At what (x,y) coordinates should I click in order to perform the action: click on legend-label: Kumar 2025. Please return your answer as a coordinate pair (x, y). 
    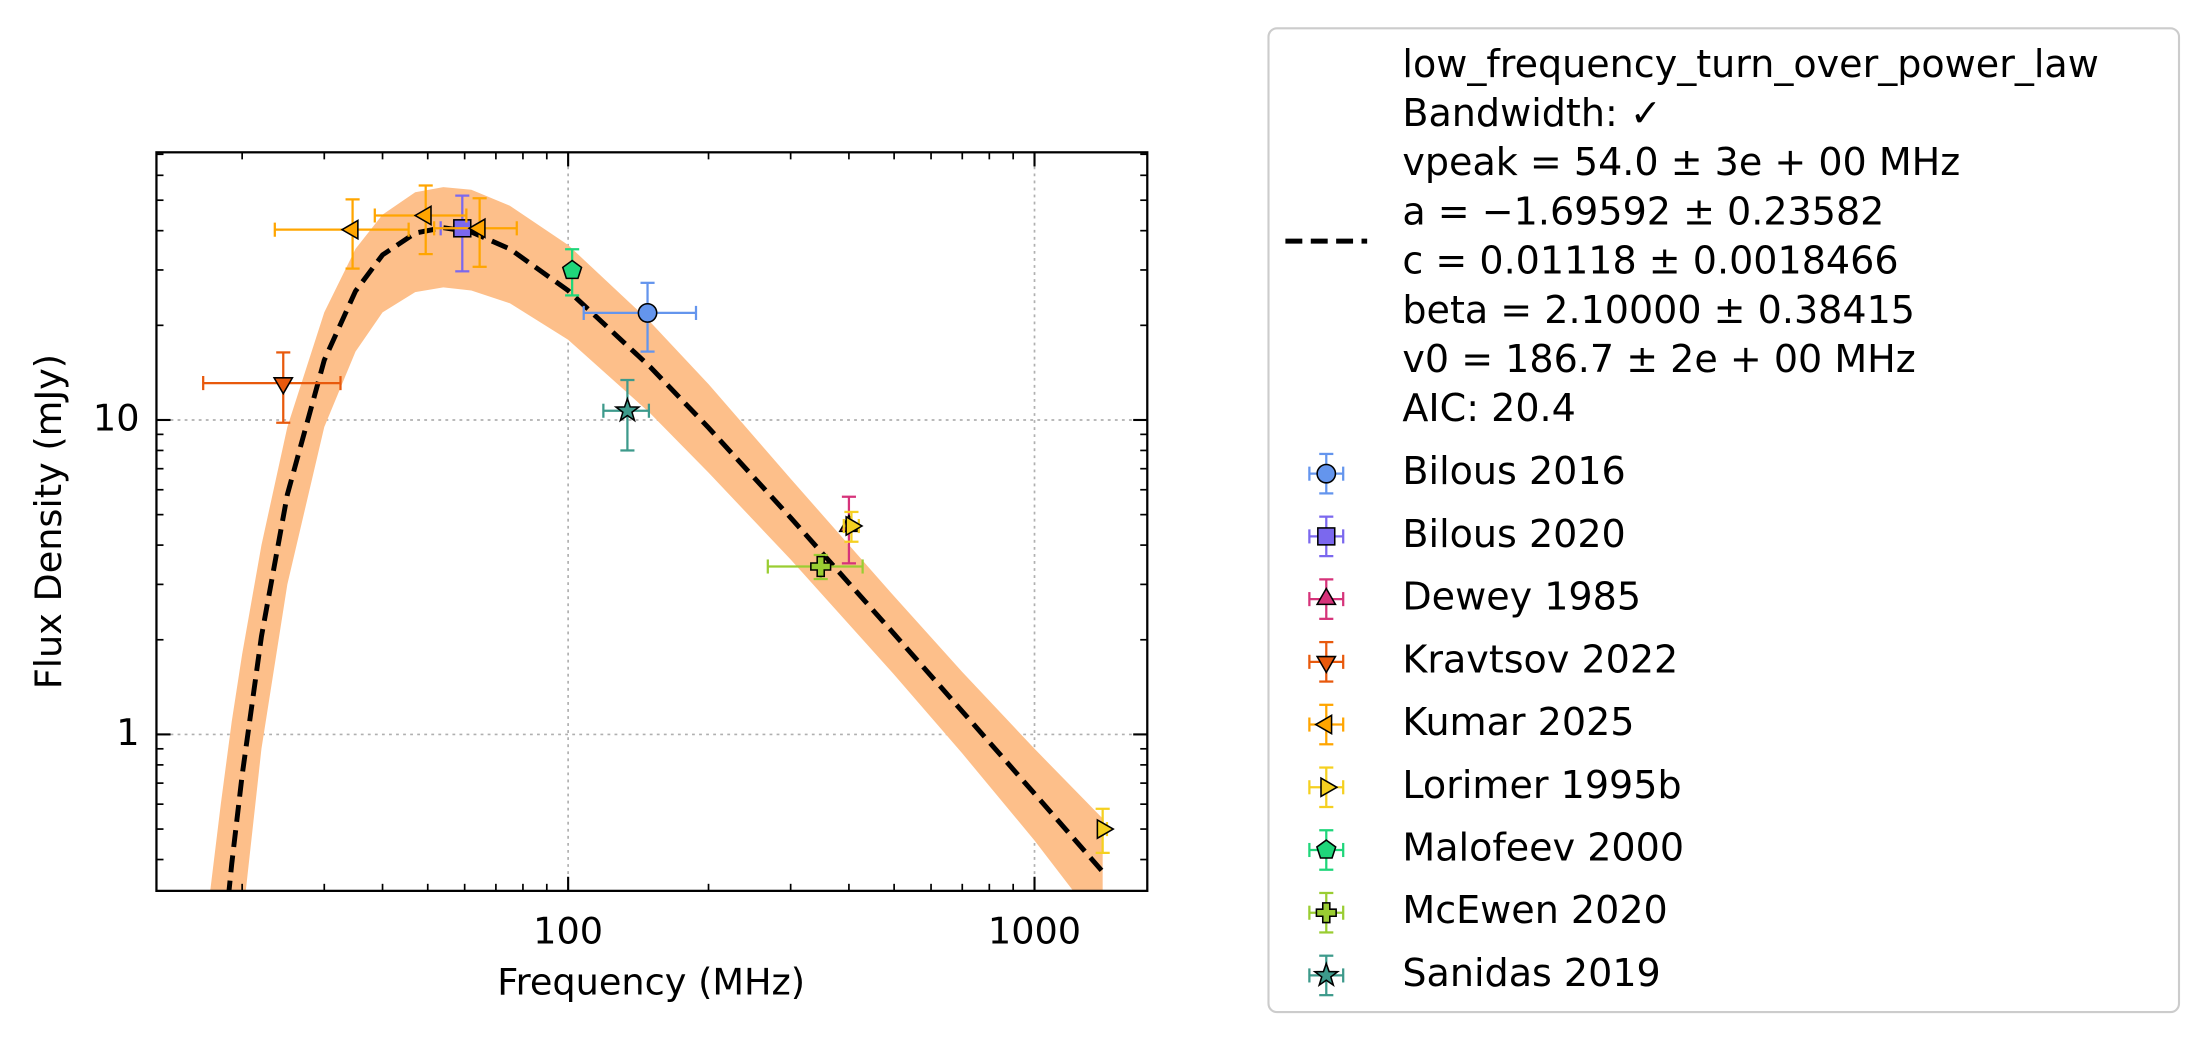
    Looking at the image, I should click on (1518, 722).